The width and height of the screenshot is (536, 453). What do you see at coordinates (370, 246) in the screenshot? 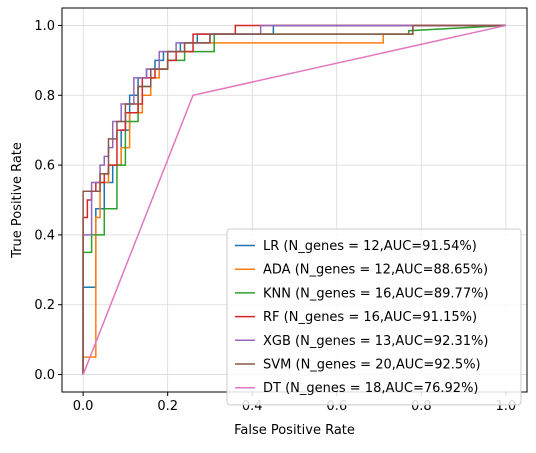
I see `legend-label-0: LR (N_genes = 12,AUC=91.54%)` at bounding box center [370, 246].